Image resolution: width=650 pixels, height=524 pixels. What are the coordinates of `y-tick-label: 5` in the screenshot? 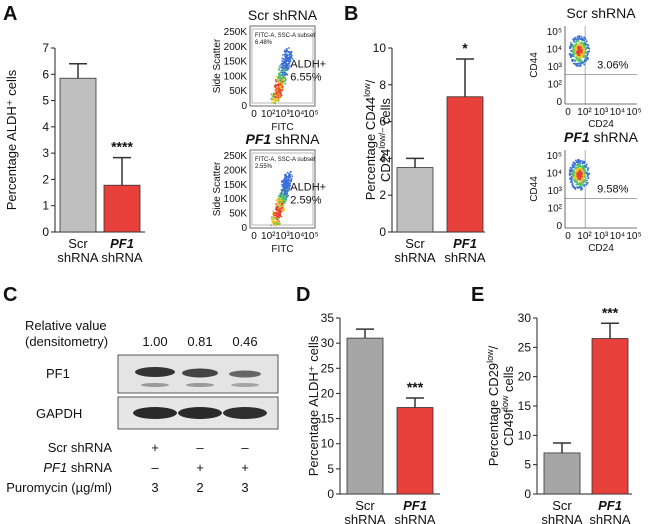 It's located at (330, 469).